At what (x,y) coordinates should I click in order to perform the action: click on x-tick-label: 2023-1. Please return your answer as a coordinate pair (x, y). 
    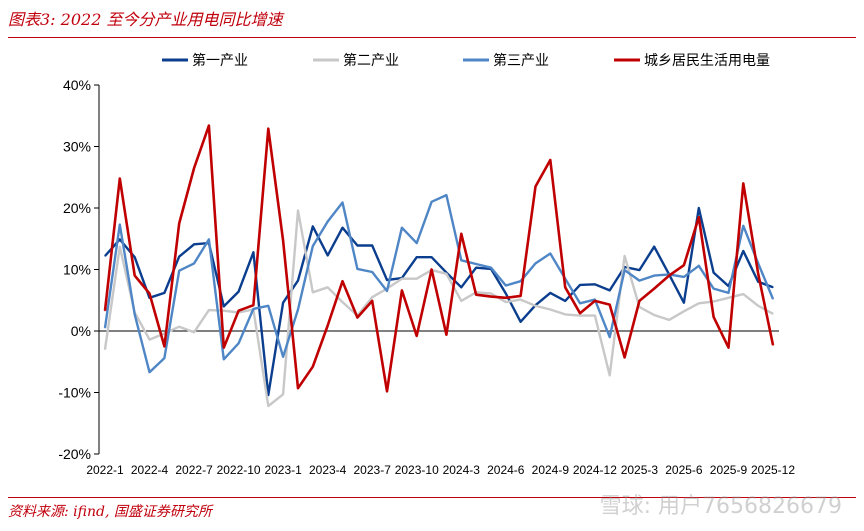
    Looking at the image, I should click on (283, 470).